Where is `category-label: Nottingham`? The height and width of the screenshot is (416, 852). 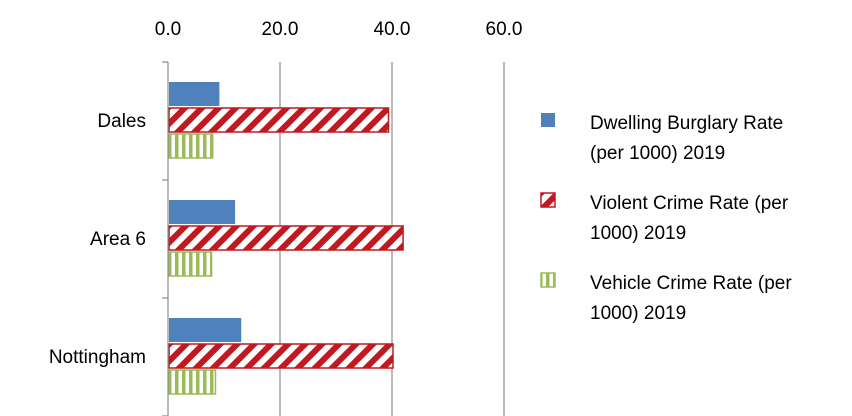
category-label: Nottingham is located at coordinates (97, 357).